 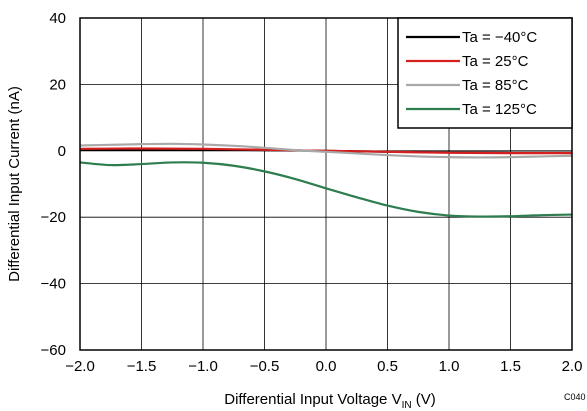 What do you see at coordinates (485, 73) in the screenshot?
I see `legend: Ta = −40°C Ta = 25°C Ta = 85°C Ta = 125°C` at bounding box center [485, 73].